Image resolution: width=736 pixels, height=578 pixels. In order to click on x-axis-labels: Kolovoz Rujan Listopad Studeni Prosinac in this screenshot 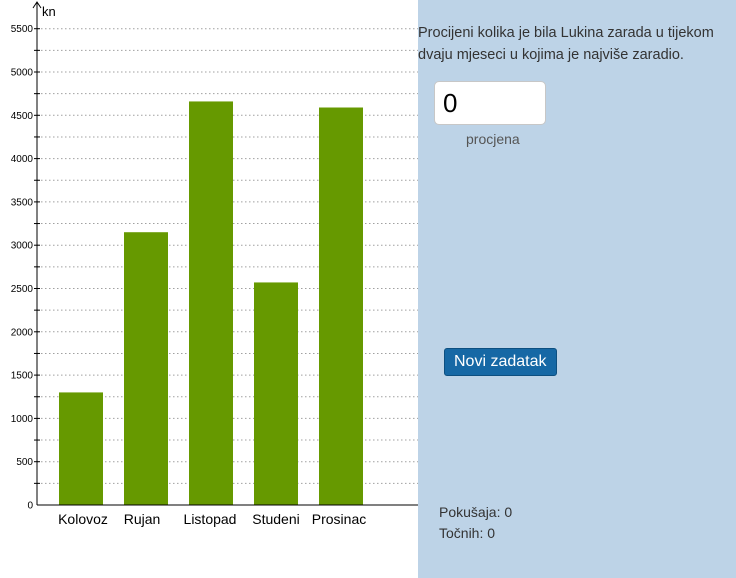, I will do `click(212, 519)`.